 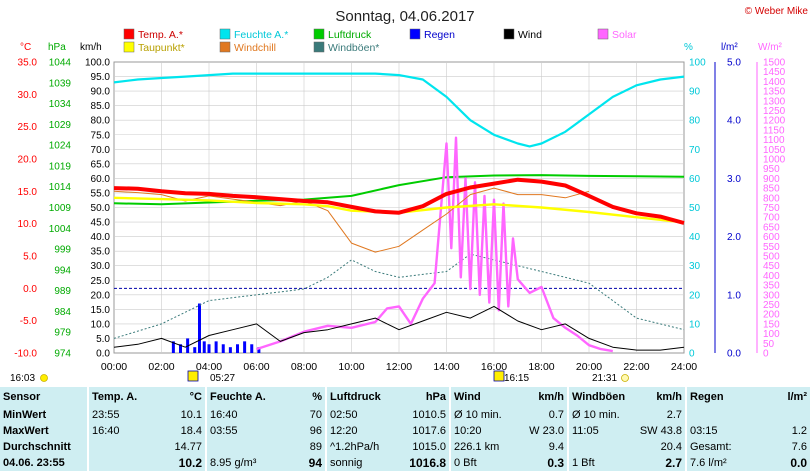 What do you see at coordinates (771, 334) in the screenshot?
I see `solar-tick: 100` at bounding box center [771, 334].